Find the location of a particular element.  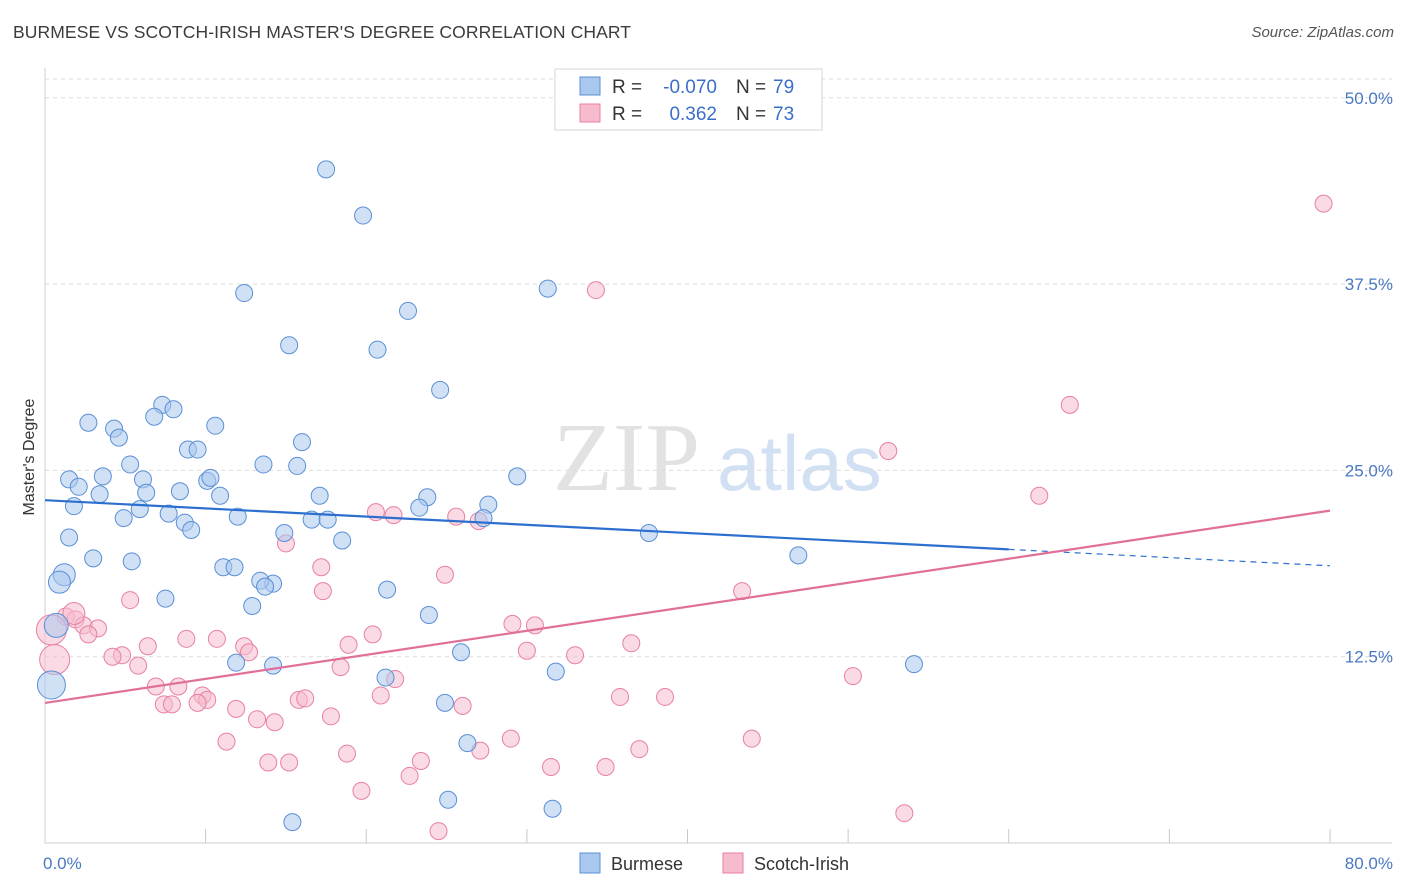

legend-r-value-scotch-irish: 0.362 is located at coordinates (693, 114).